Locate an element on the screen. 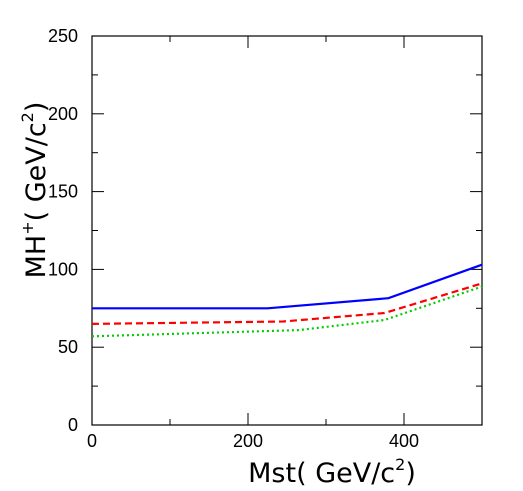 The image size is (523, 491). series-line-solid is located at coordinates (287, 286).